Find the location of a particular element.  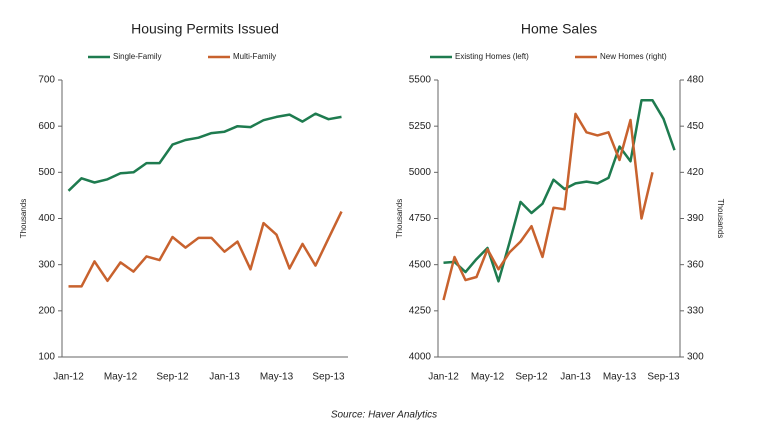

y-tick-label: 600 is located at coordinates (46, 126).